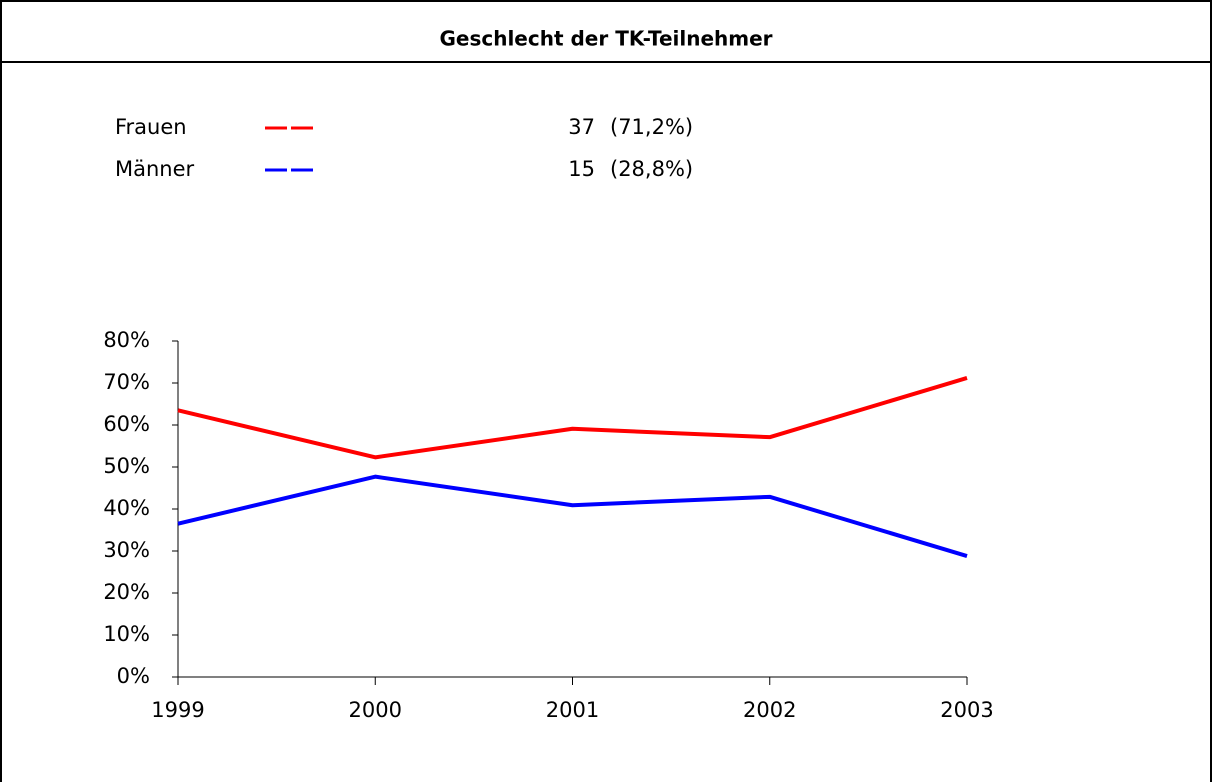 This screenshot has height=782, width=1212. Describe the element at coordinates (581, 127) in the screenshot. I see `legend-total: 37` at that location.